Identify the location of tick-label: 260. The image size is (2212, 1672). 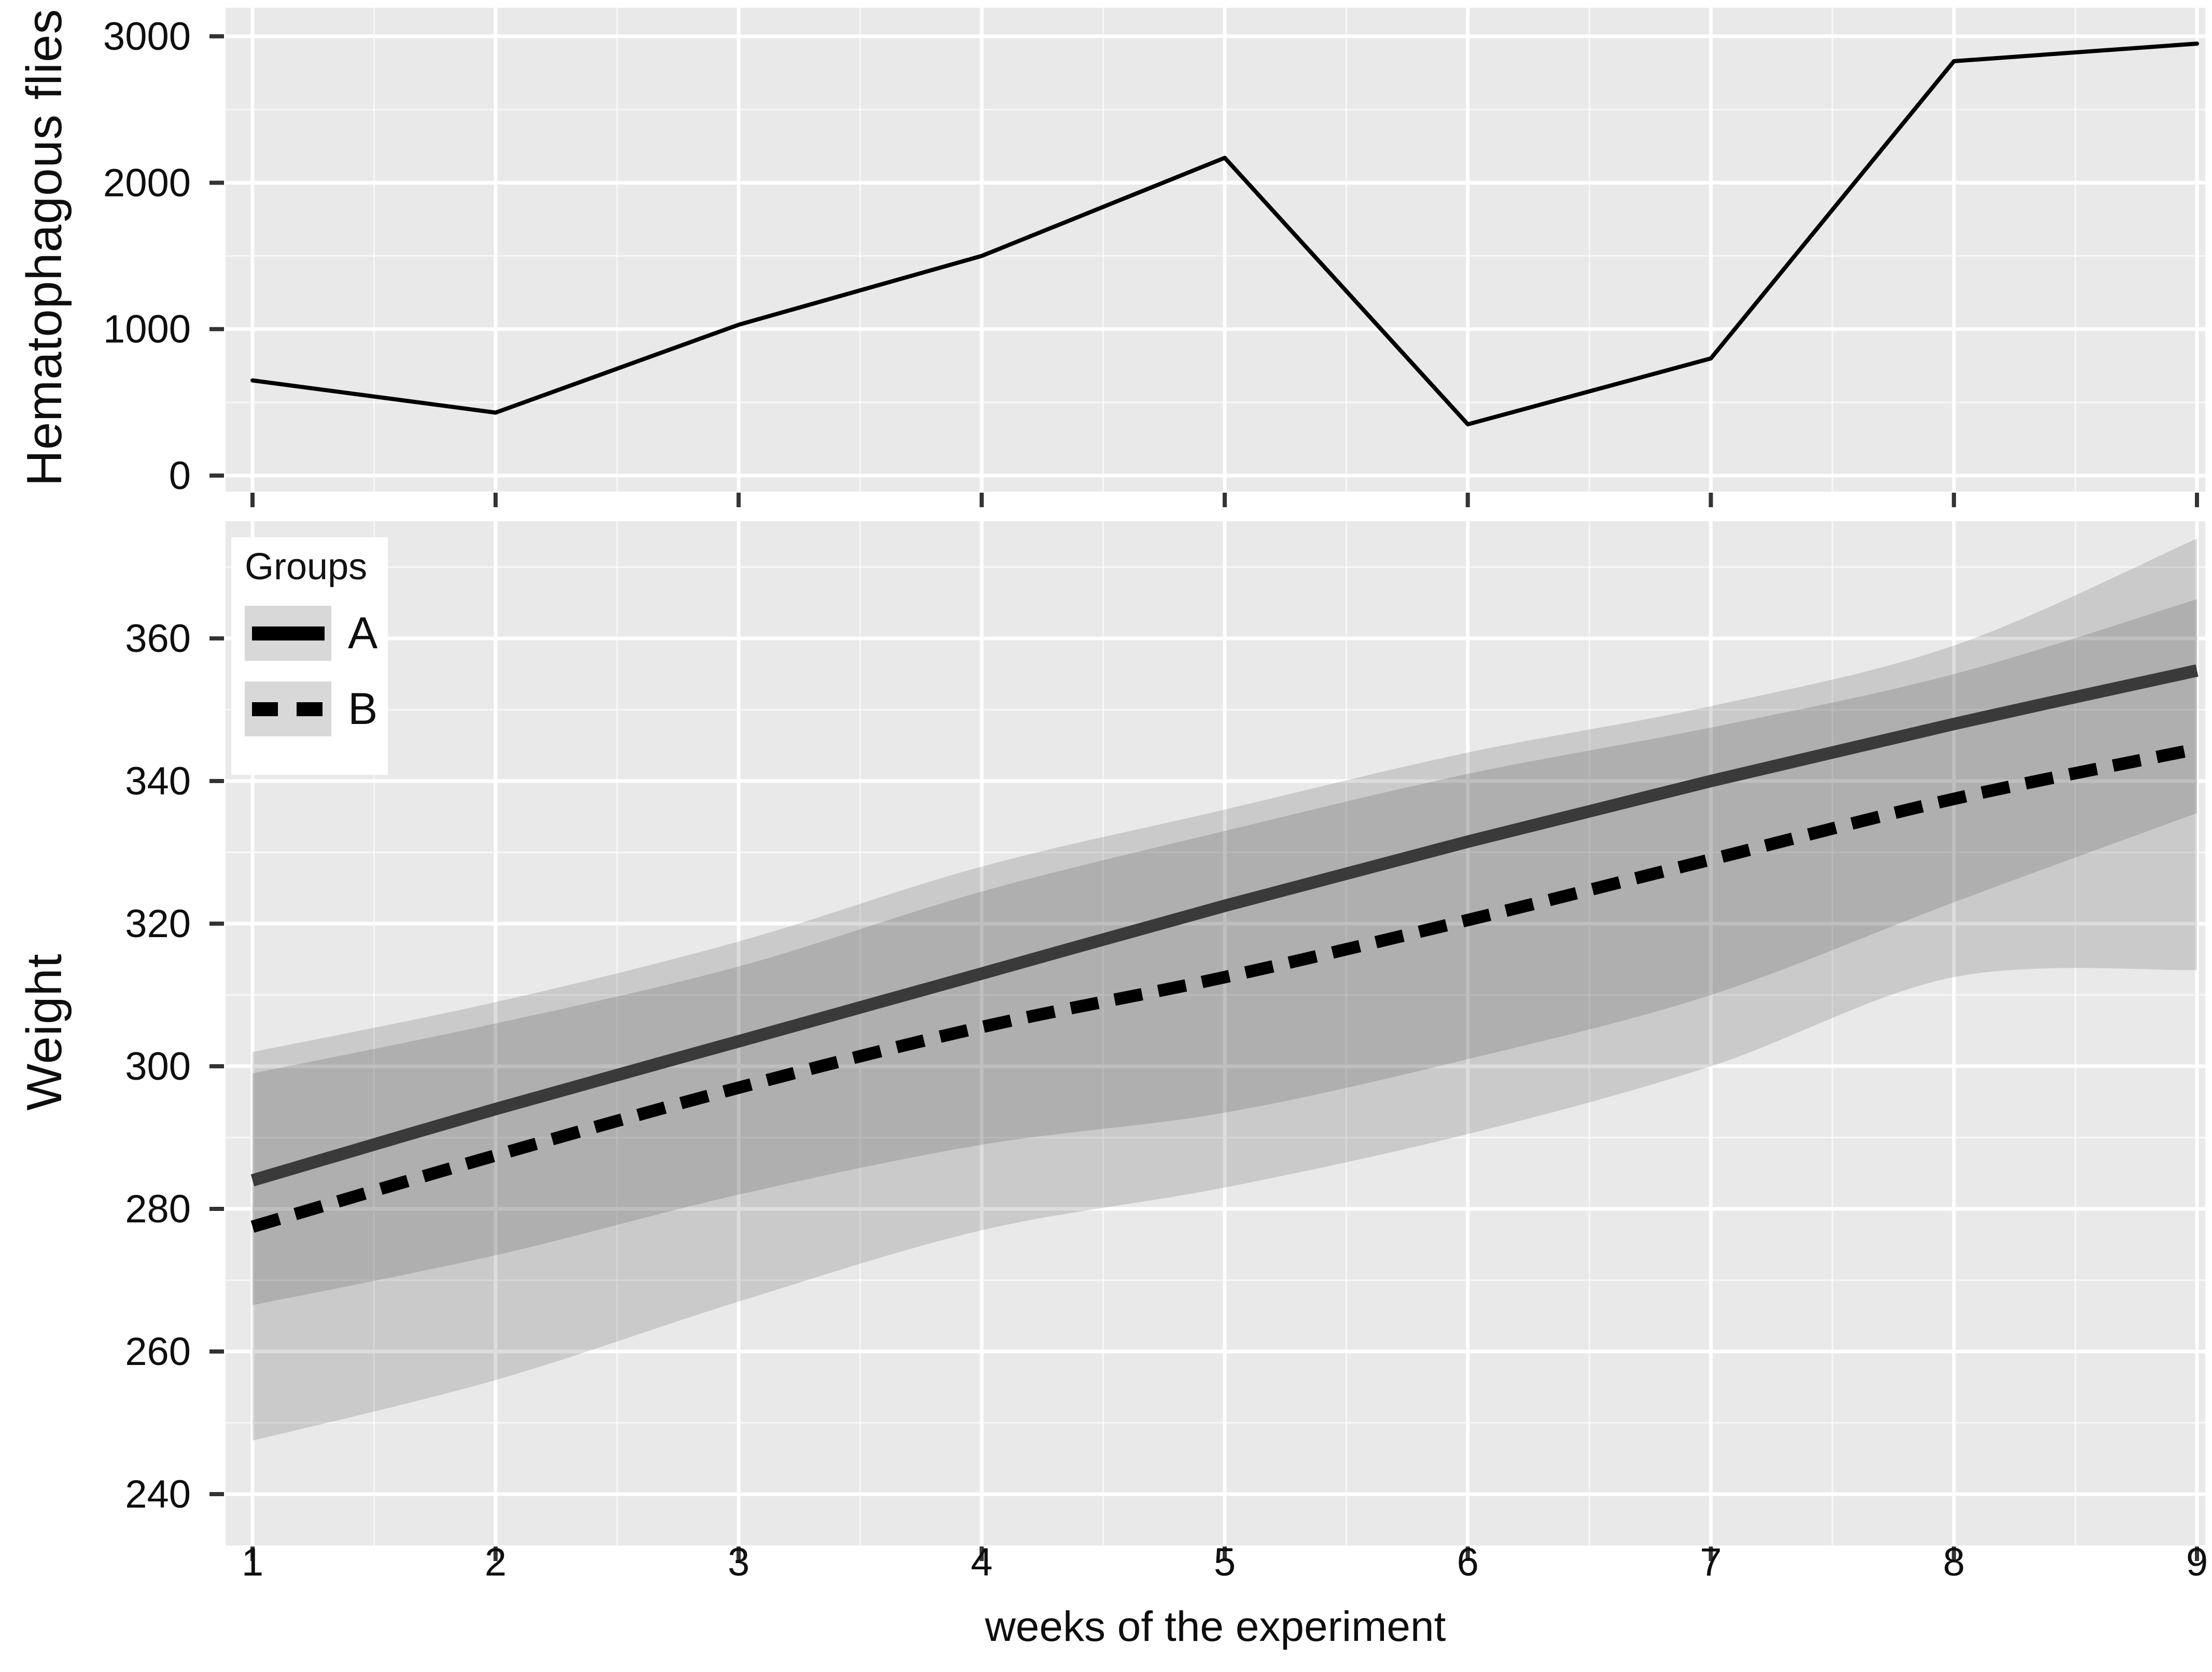
(158, 1352).